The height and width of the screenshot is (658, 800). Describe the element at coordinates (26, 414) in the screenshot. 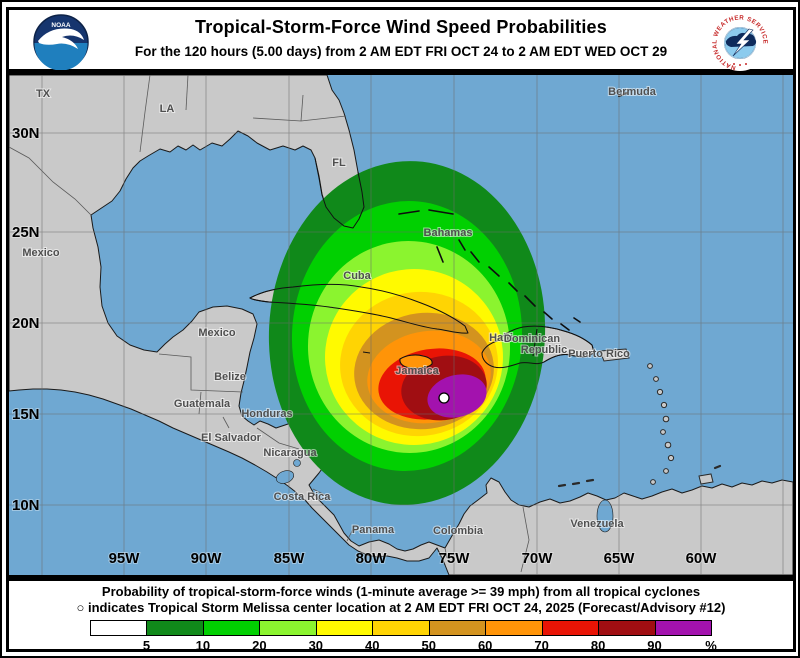

I see `lat-label-15N: 15N` at that location.